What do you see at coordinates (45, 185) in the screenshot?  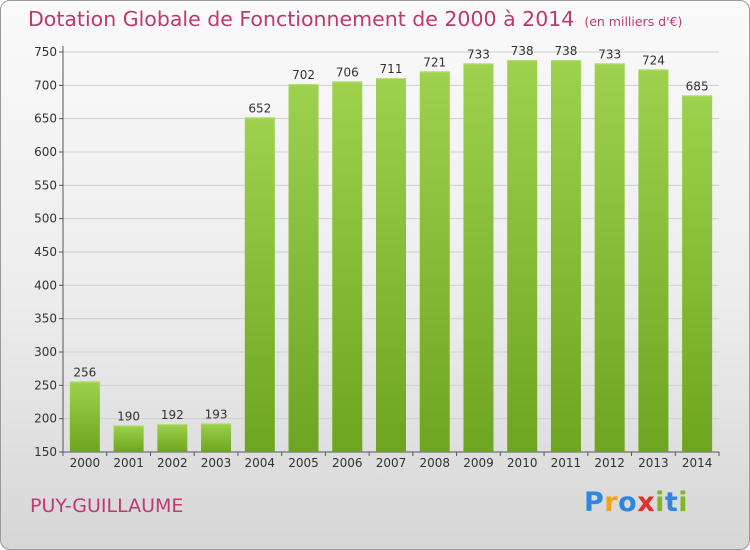 I see `y-tick-label: 550` at bounding box center [45, 185].